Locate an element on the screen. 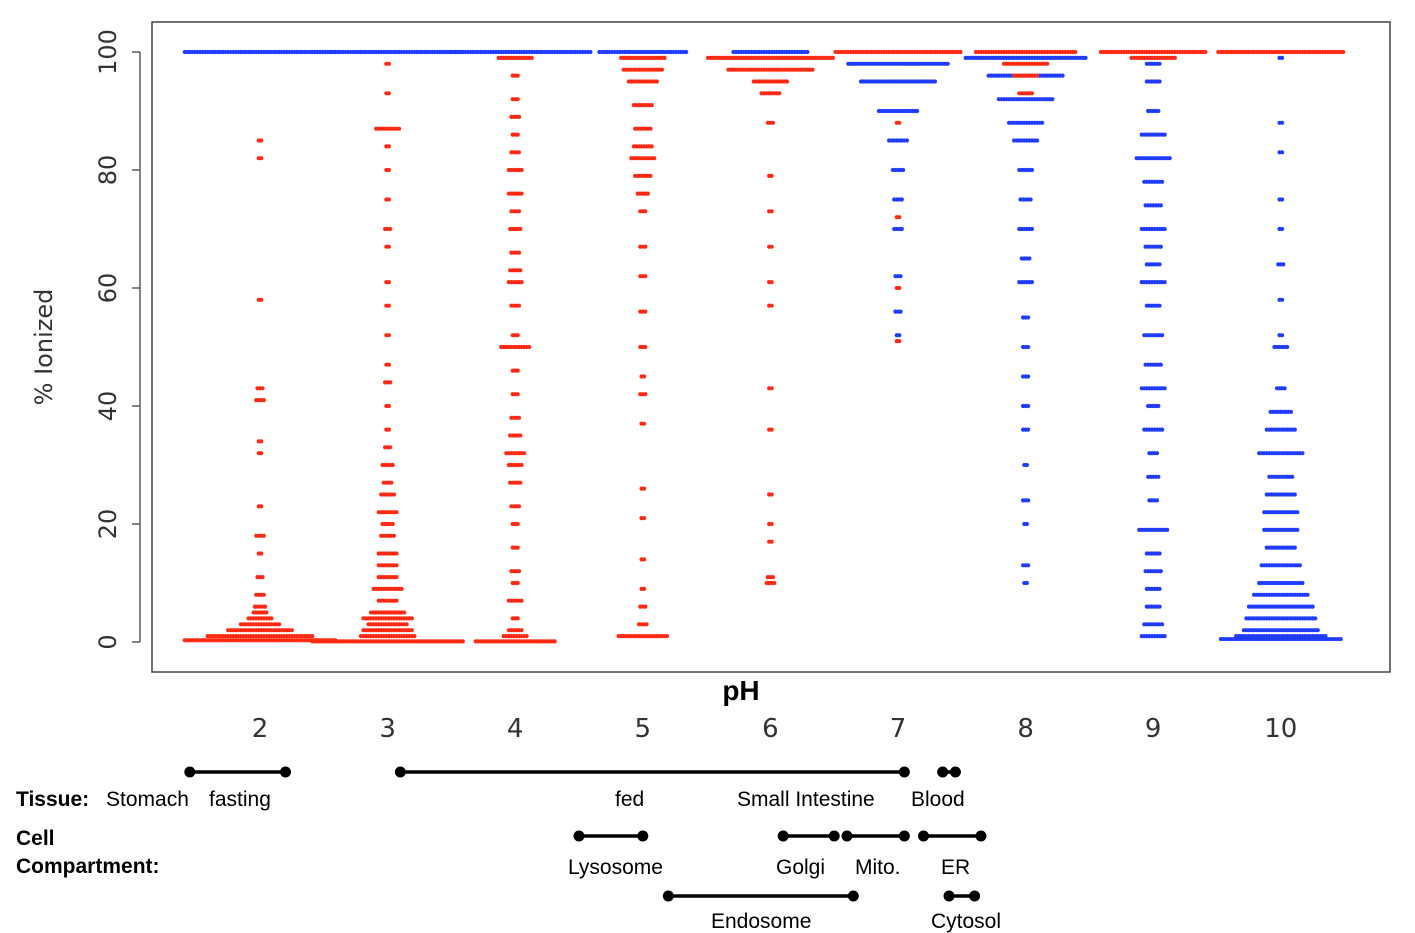 The height and width of the screenshot is (933, 1415). range-cytosol is located at coordinates (962, 896).